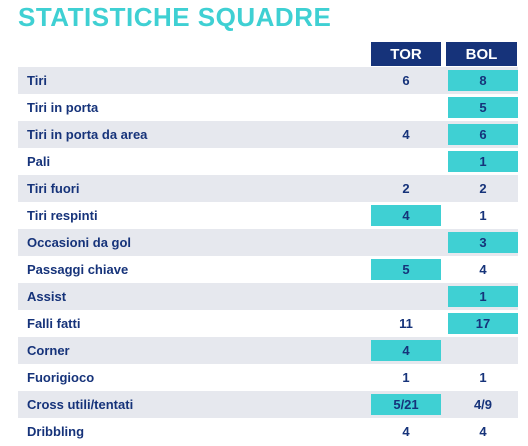 The height and width of the screenshot is (446, 528). Describe the element at coordinates (406, 188) in the screenshot. I see `stat-value-tor: 2` at that location.